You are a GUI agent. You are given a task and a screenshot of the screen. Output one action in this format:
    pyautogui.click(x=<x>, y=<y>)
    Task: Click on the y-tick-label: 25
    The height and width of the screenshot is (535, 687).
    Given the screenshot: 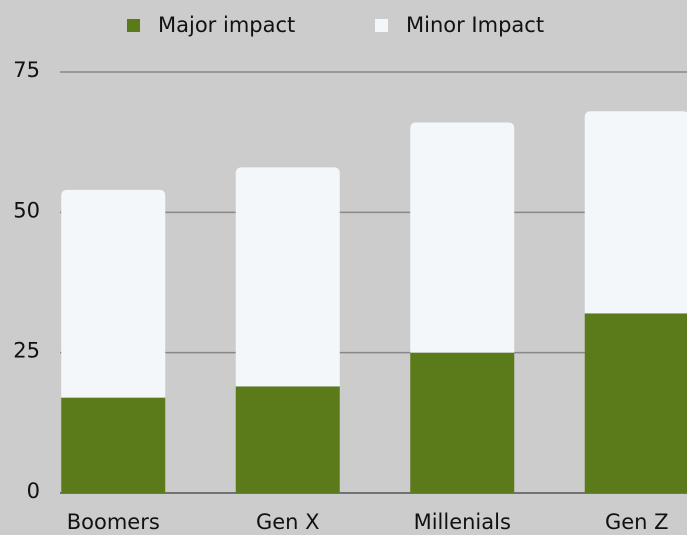 What is the action you would take?
    pyautogui.click(x=26, y=351)
    